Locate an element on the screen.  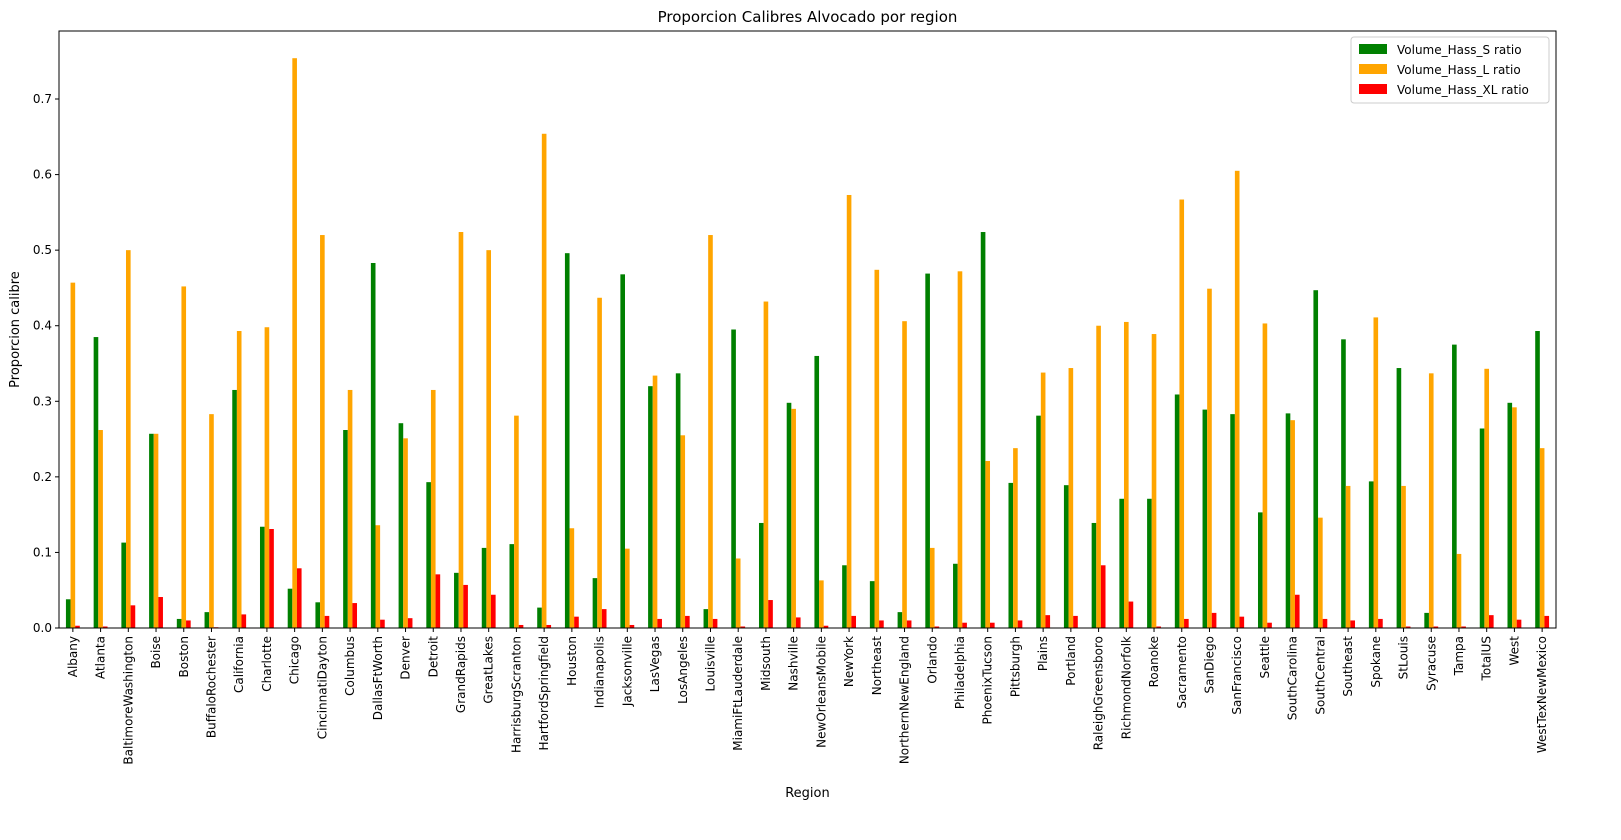
bar-dallasftworth-s2 is located at coordinates (382, 623).